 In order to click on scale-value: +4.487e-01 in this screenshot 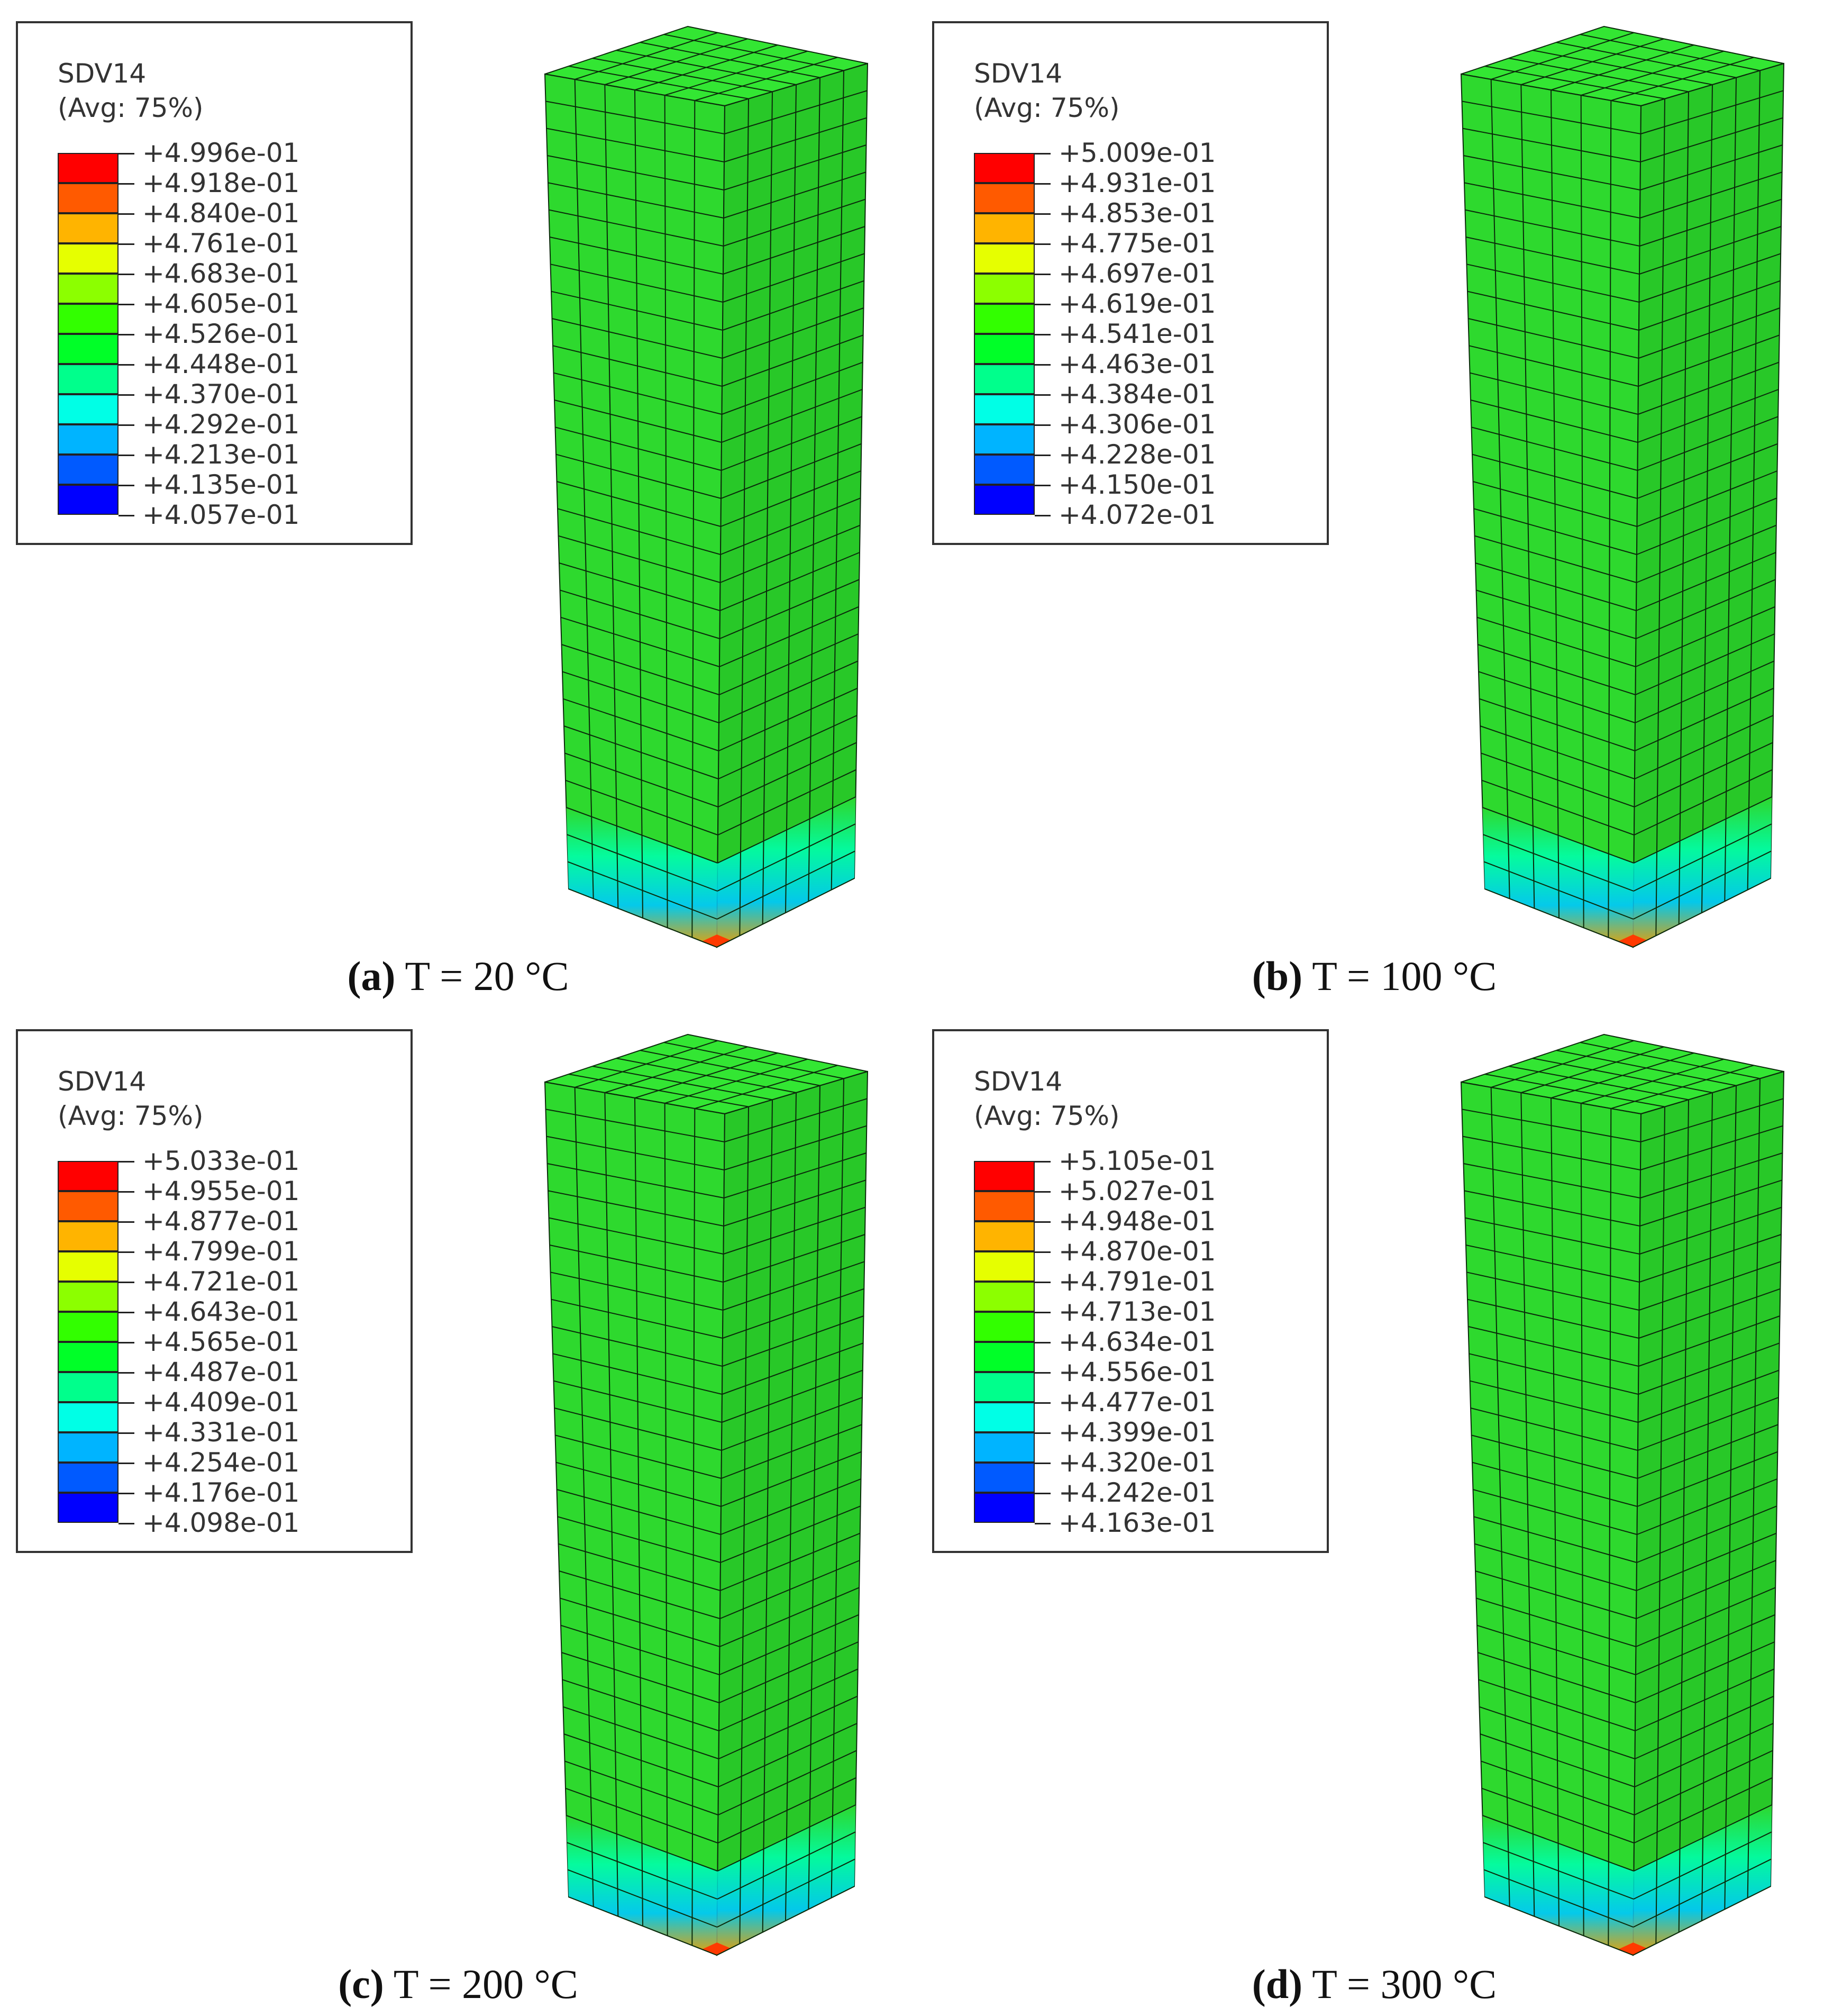, I will do `click(221, 1372)`.